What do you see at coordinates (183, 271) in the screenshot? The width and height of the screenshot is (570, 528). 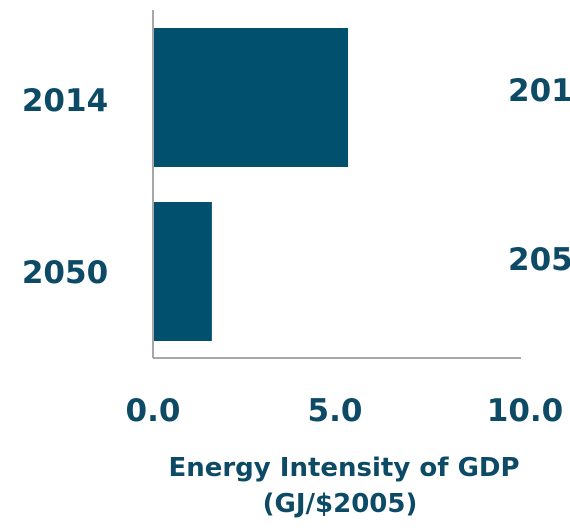 I see `bar-2050` at bounding box center [183, 271].